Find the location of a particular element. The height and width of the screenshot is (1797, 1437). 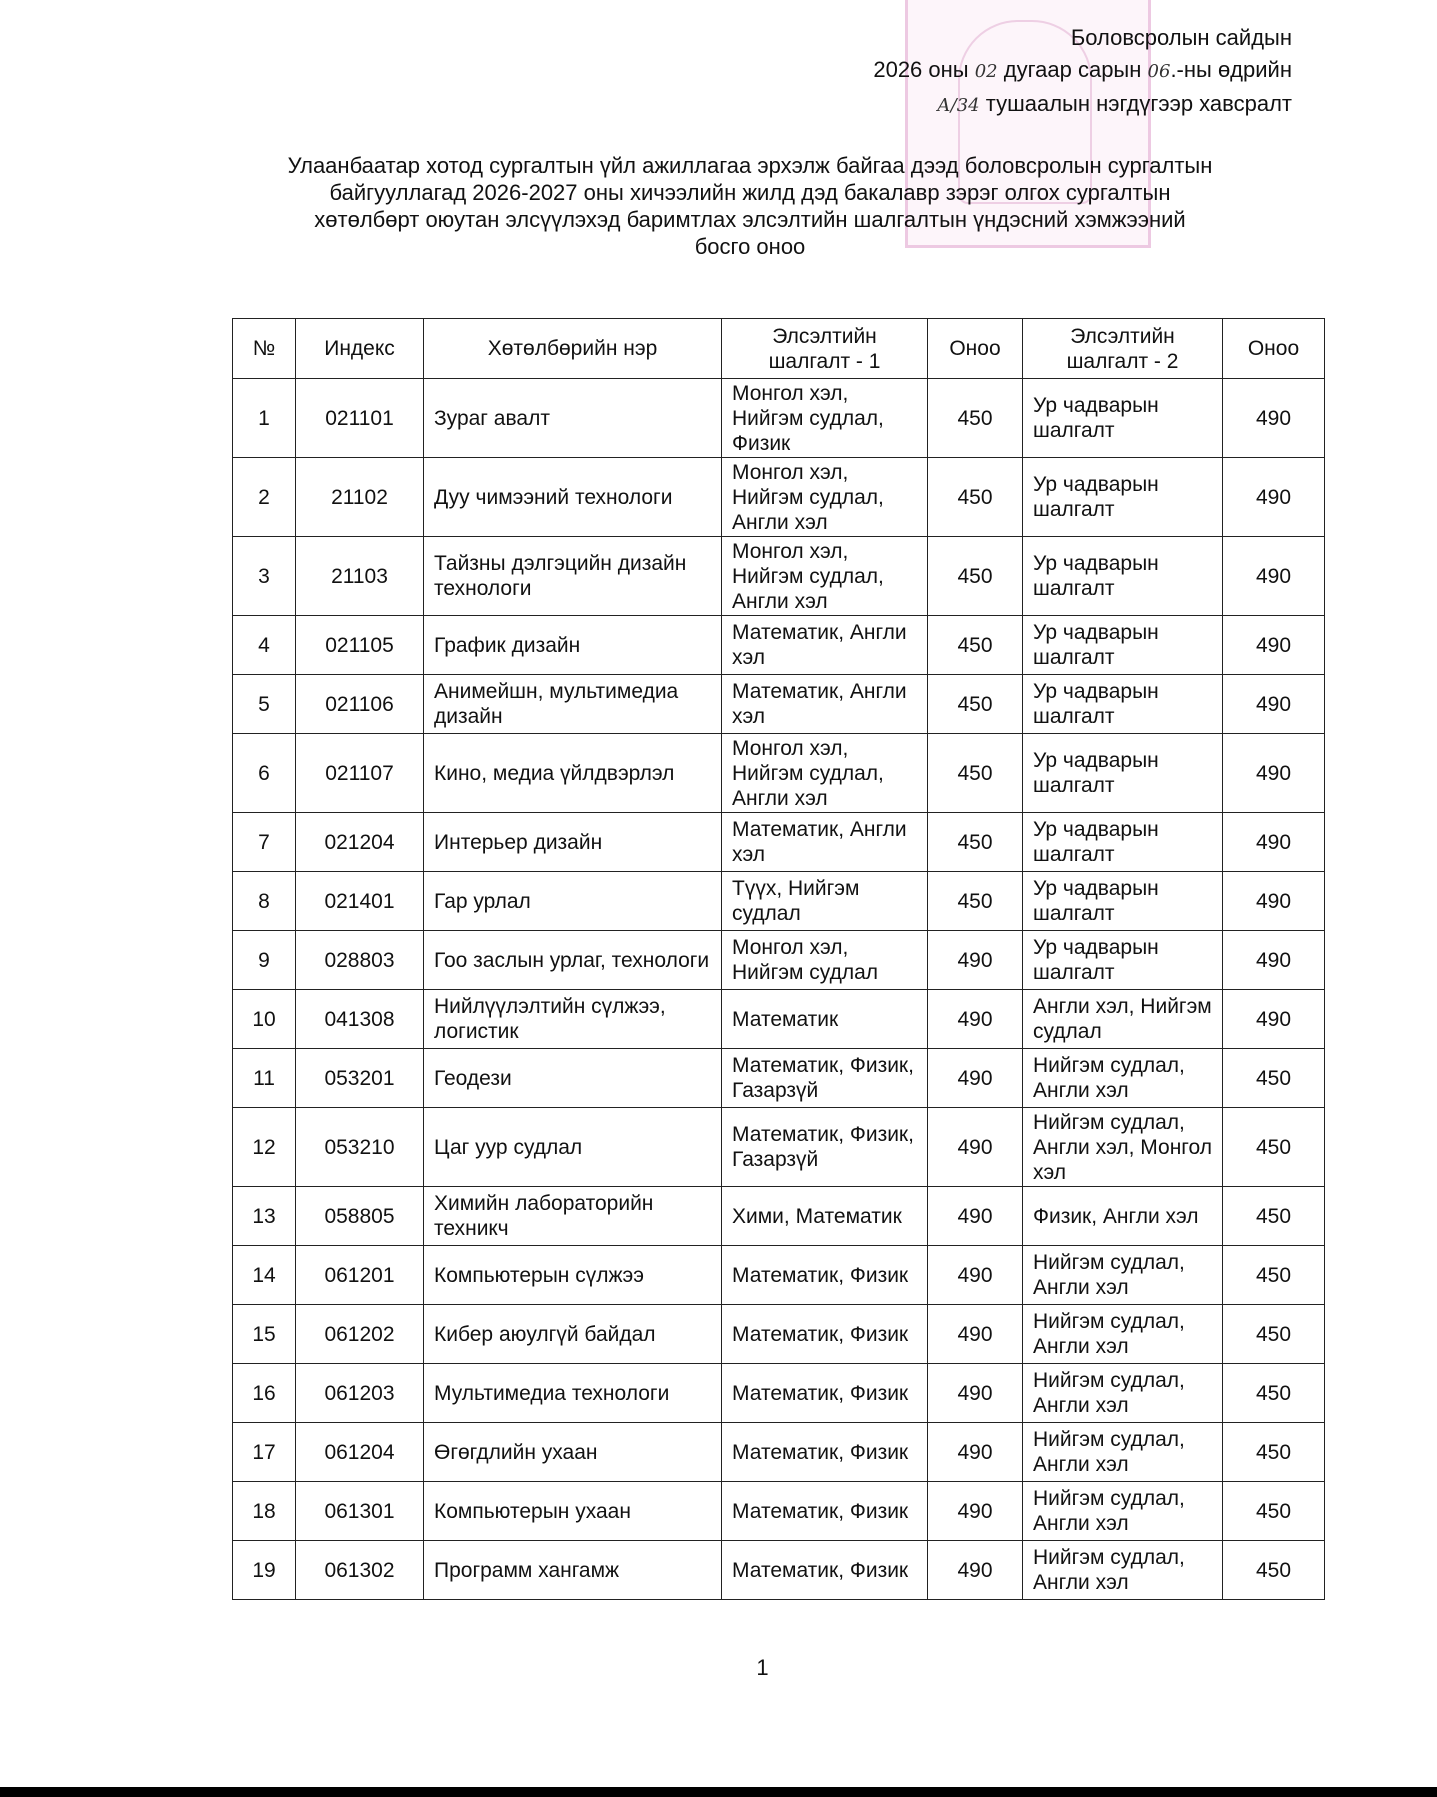

program-name: Интерьер дизайн is located at coordinates (572, 842).